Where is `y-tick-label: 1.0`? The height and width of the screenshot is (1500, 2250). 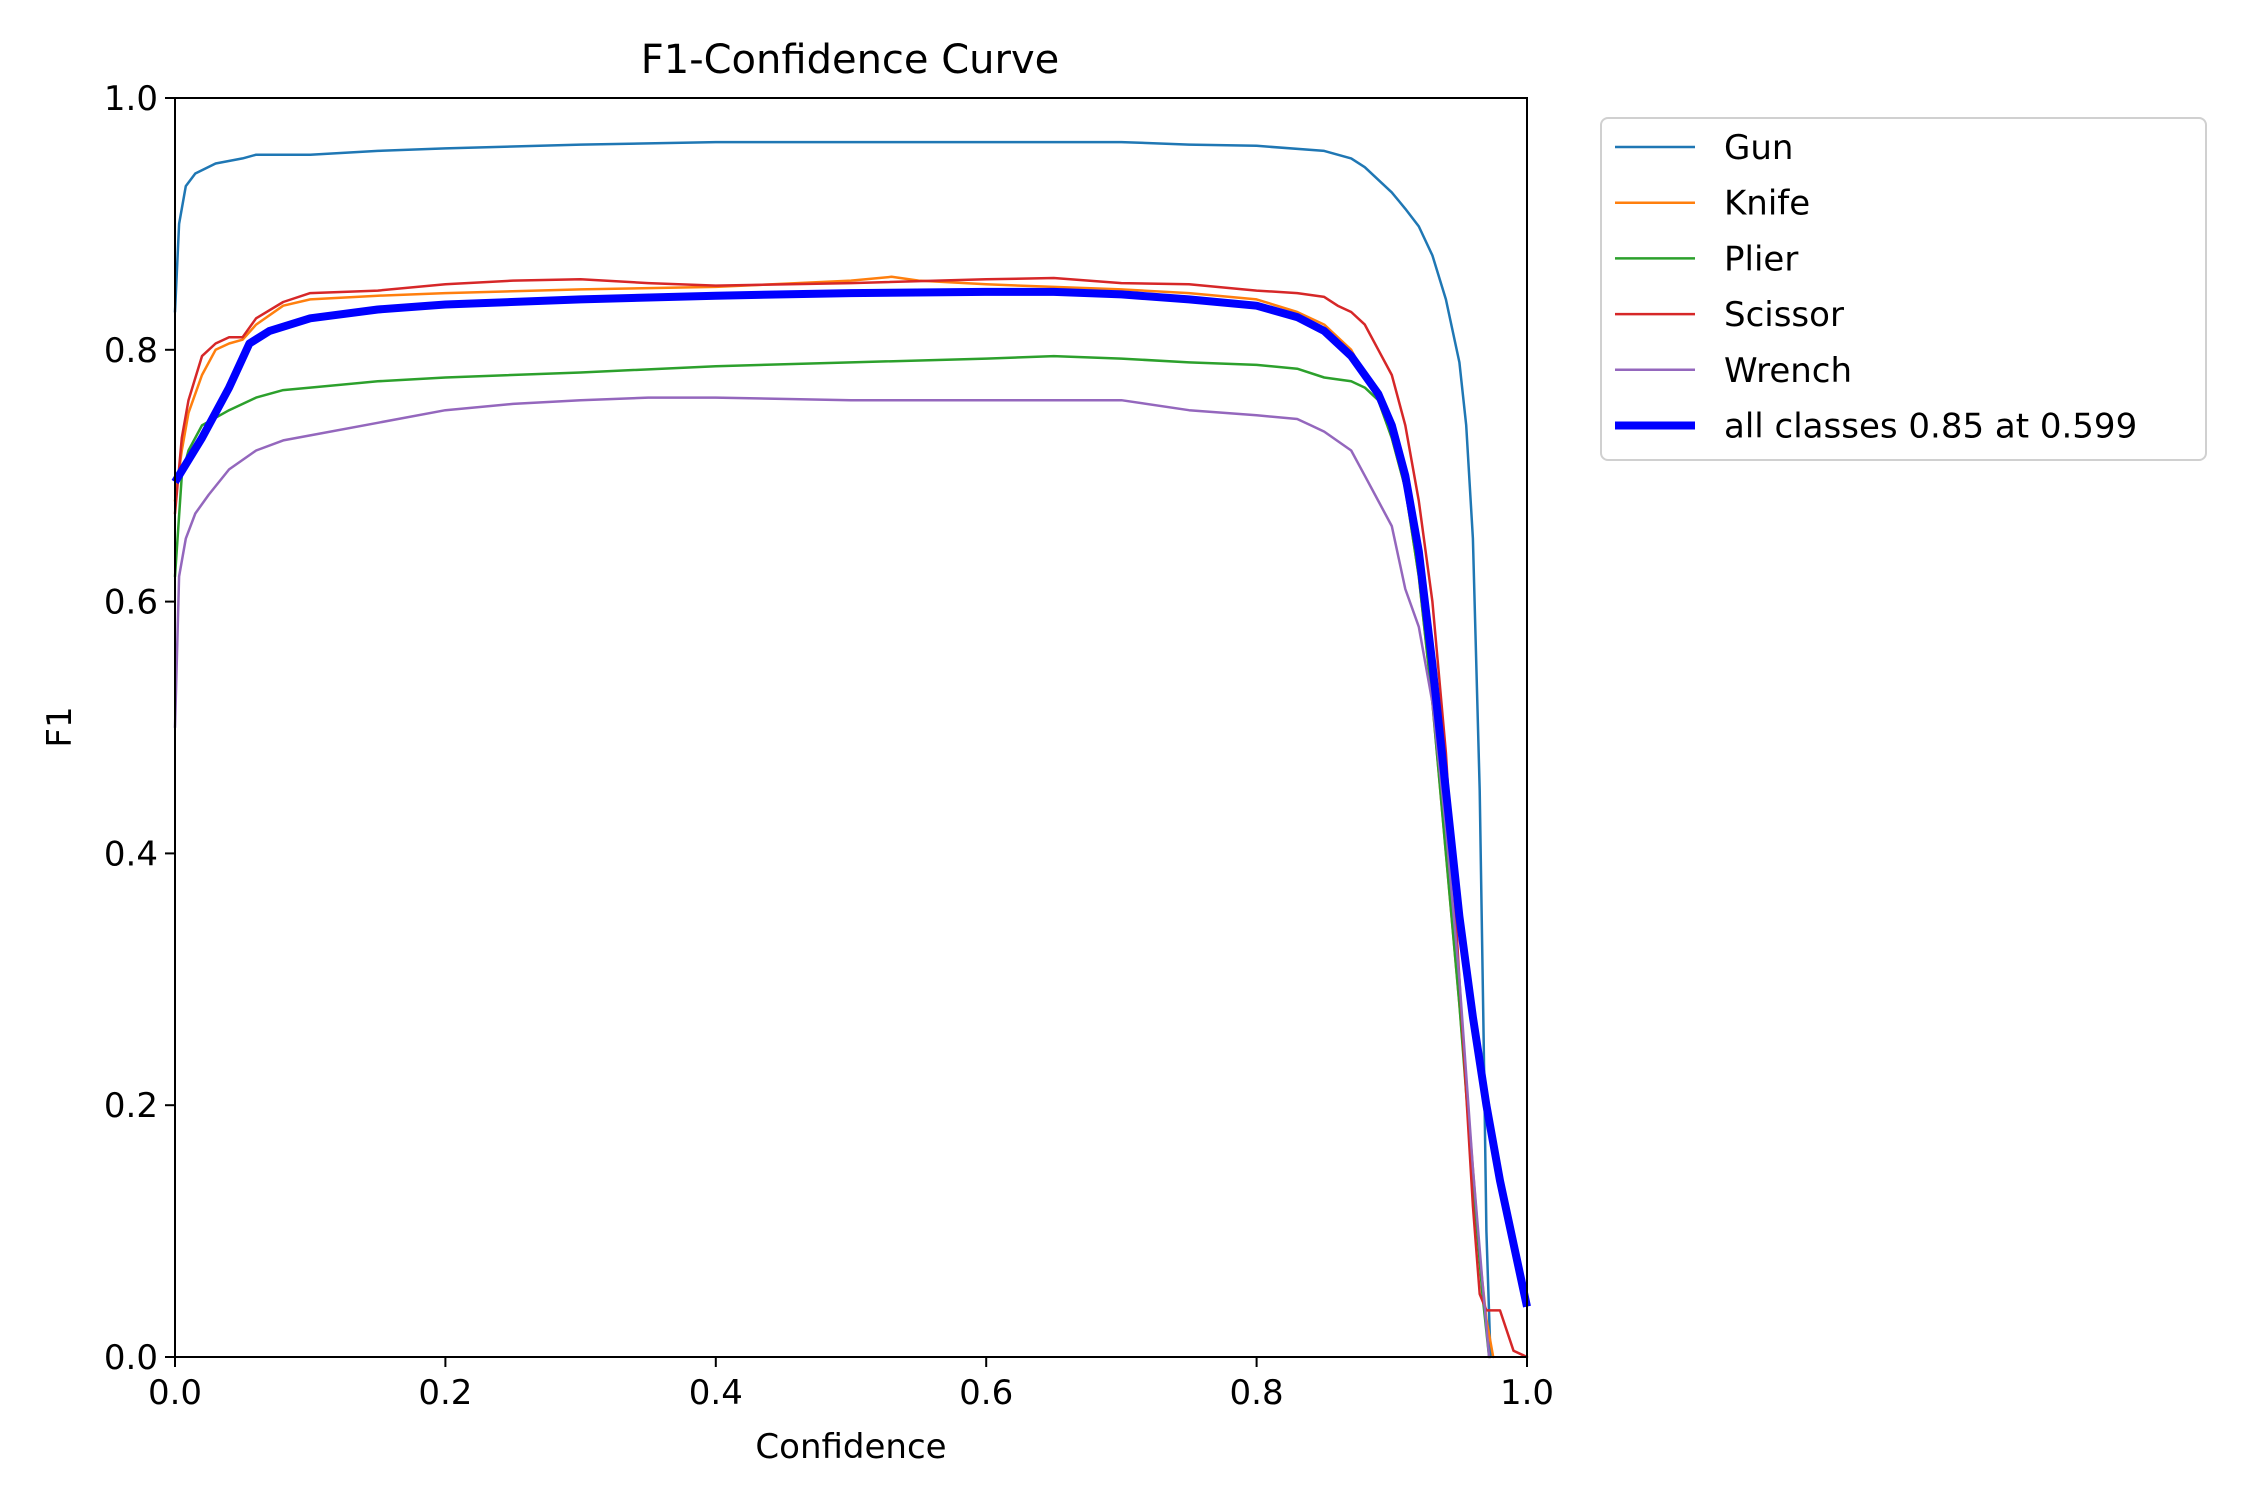 y-tick-label: 1.0 is located at coordinates (131, 99).